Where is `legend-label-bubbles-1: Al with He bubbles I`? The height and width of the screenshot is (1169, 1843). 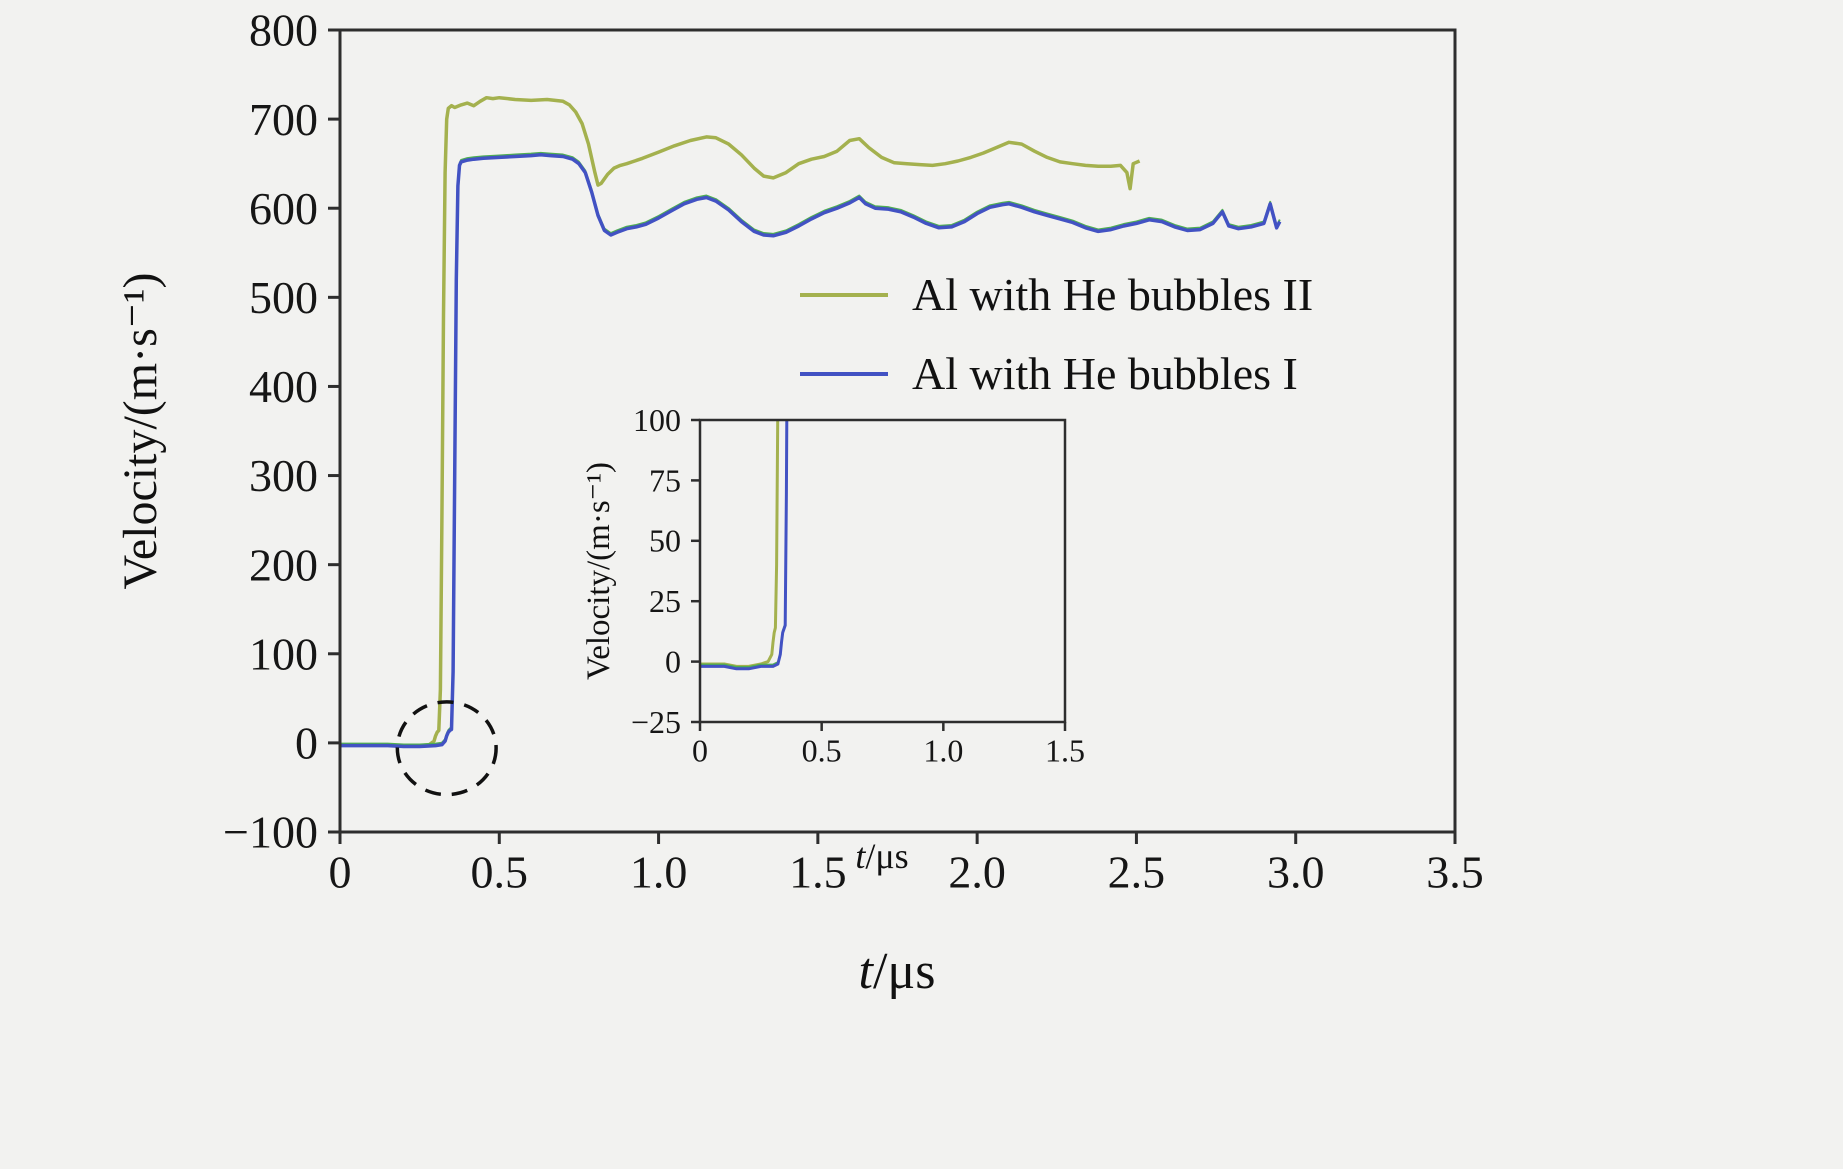 legend-label-bubbles-1: Al with He bubbles I is located at coordinates (1105, 373).